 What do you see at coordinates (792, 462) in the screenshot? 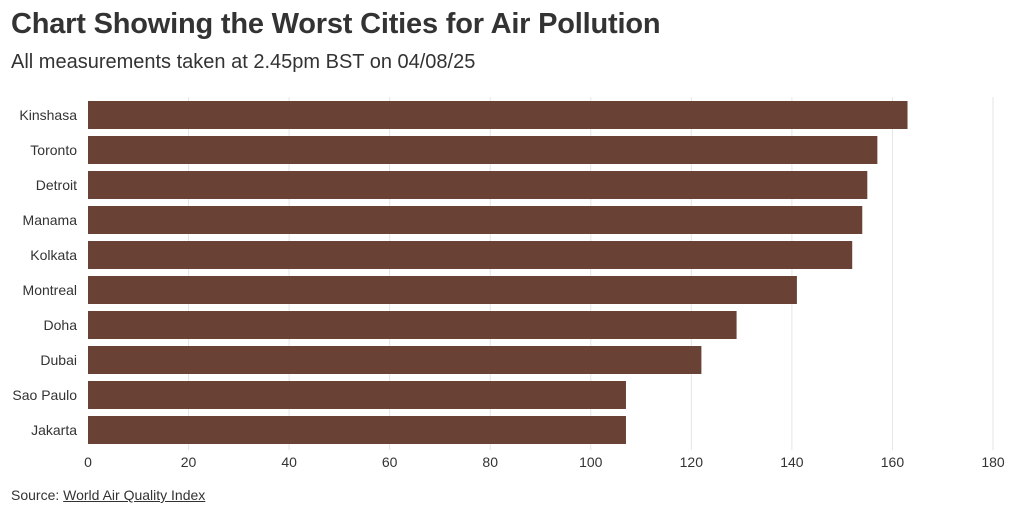
I see `x-tick-label: 140` at bounding box center [792, 462].